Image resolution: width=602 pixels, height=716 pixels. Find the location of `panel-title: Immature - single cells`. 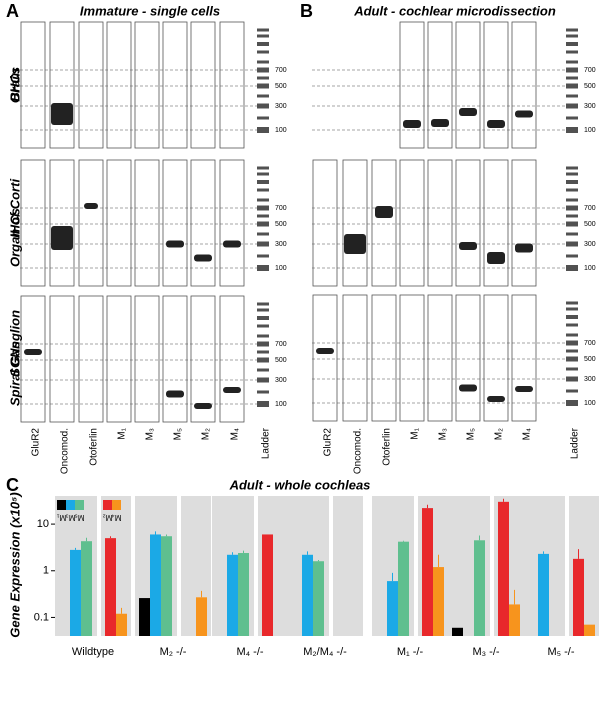

panel-title: Immature - single cells is located at coordinates (150, 10).